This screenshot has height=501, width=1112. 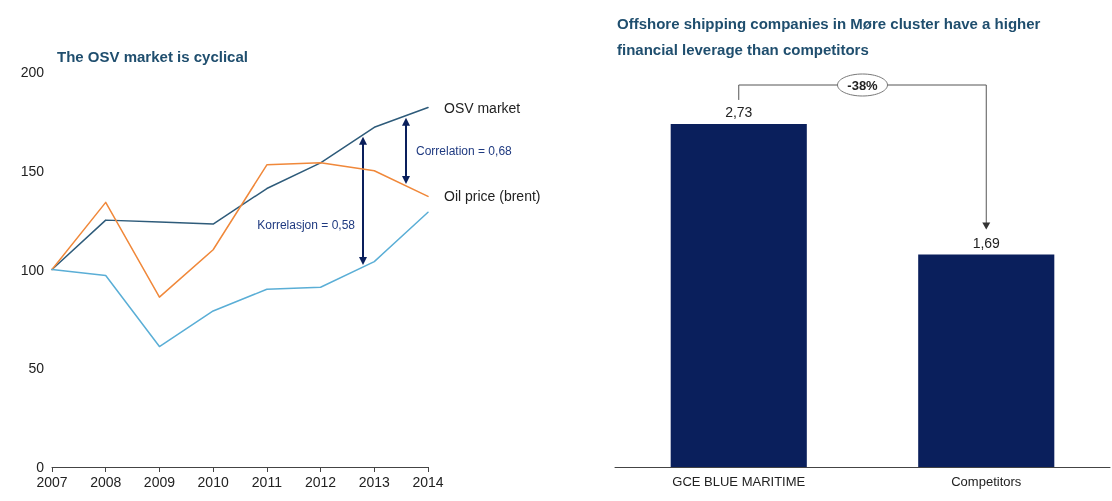 What do you see at coordinates (428, 482) in the screenshot?
I see `x-tick-label: 2014` at bounding box center [428, 482].